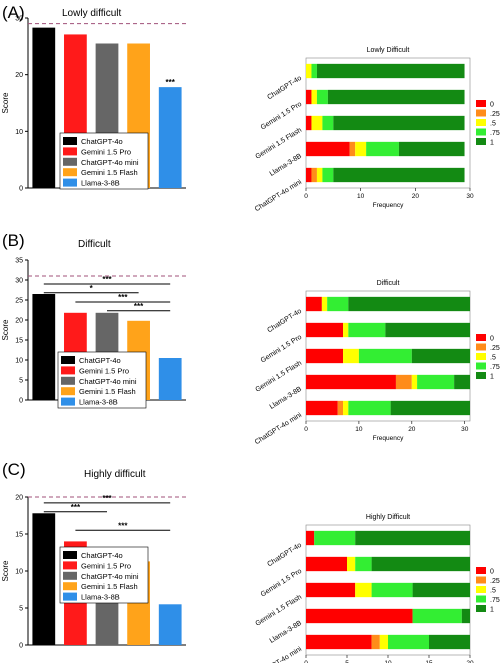  I want to click on legend-label: ChatGPT-4o, so click(102, 555).